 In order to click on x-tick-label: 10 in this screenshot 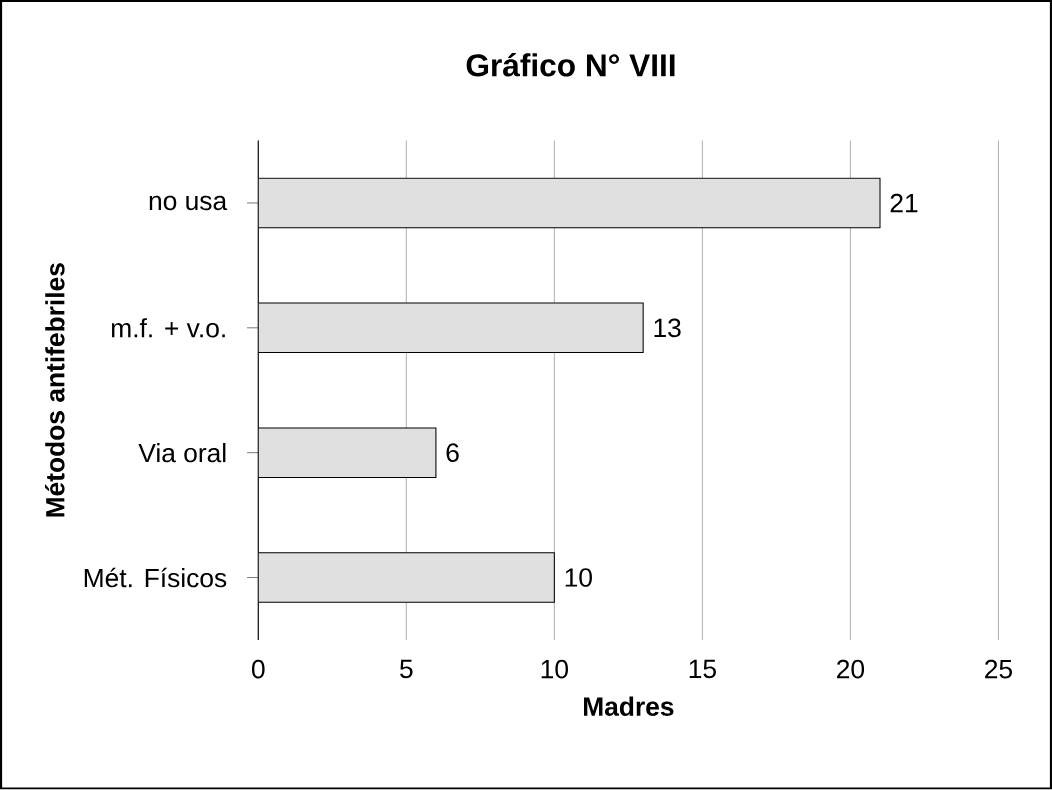, I will do `click(554, 669)`.